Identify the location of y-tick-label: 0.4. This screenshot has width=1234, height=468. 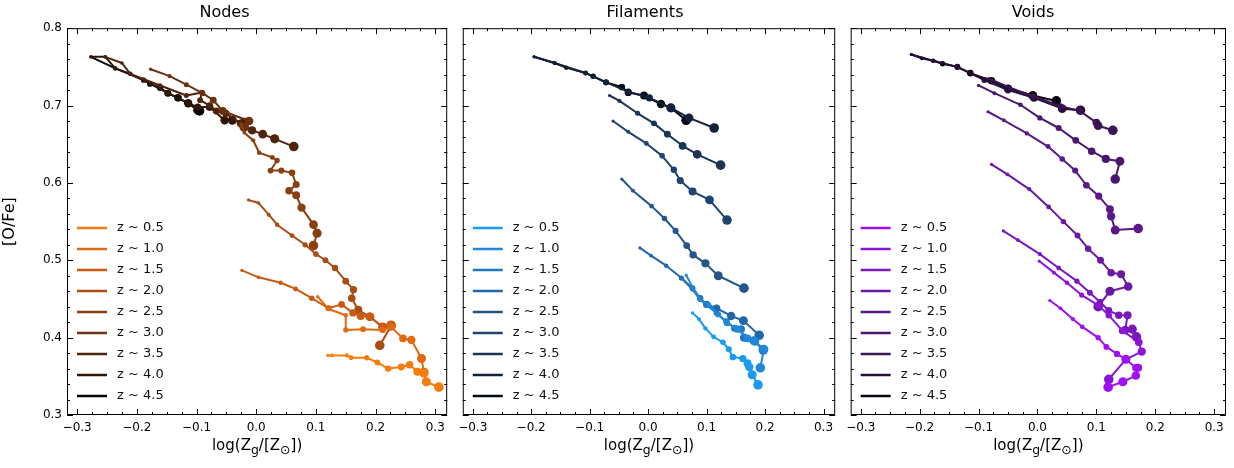
(52, 336).